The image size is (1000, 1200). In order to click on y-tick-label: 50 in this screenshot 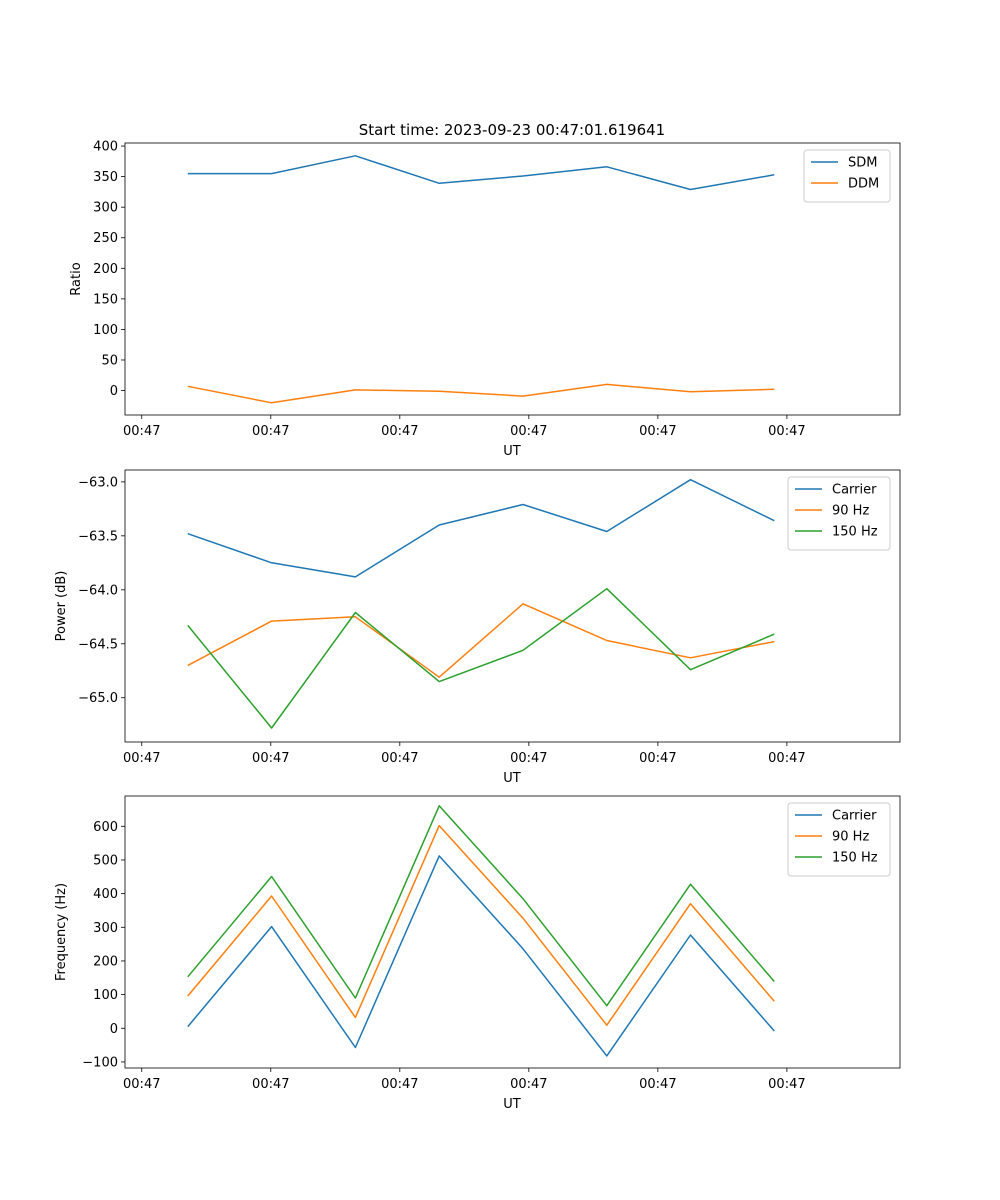, I will do `click(109, 360)`.